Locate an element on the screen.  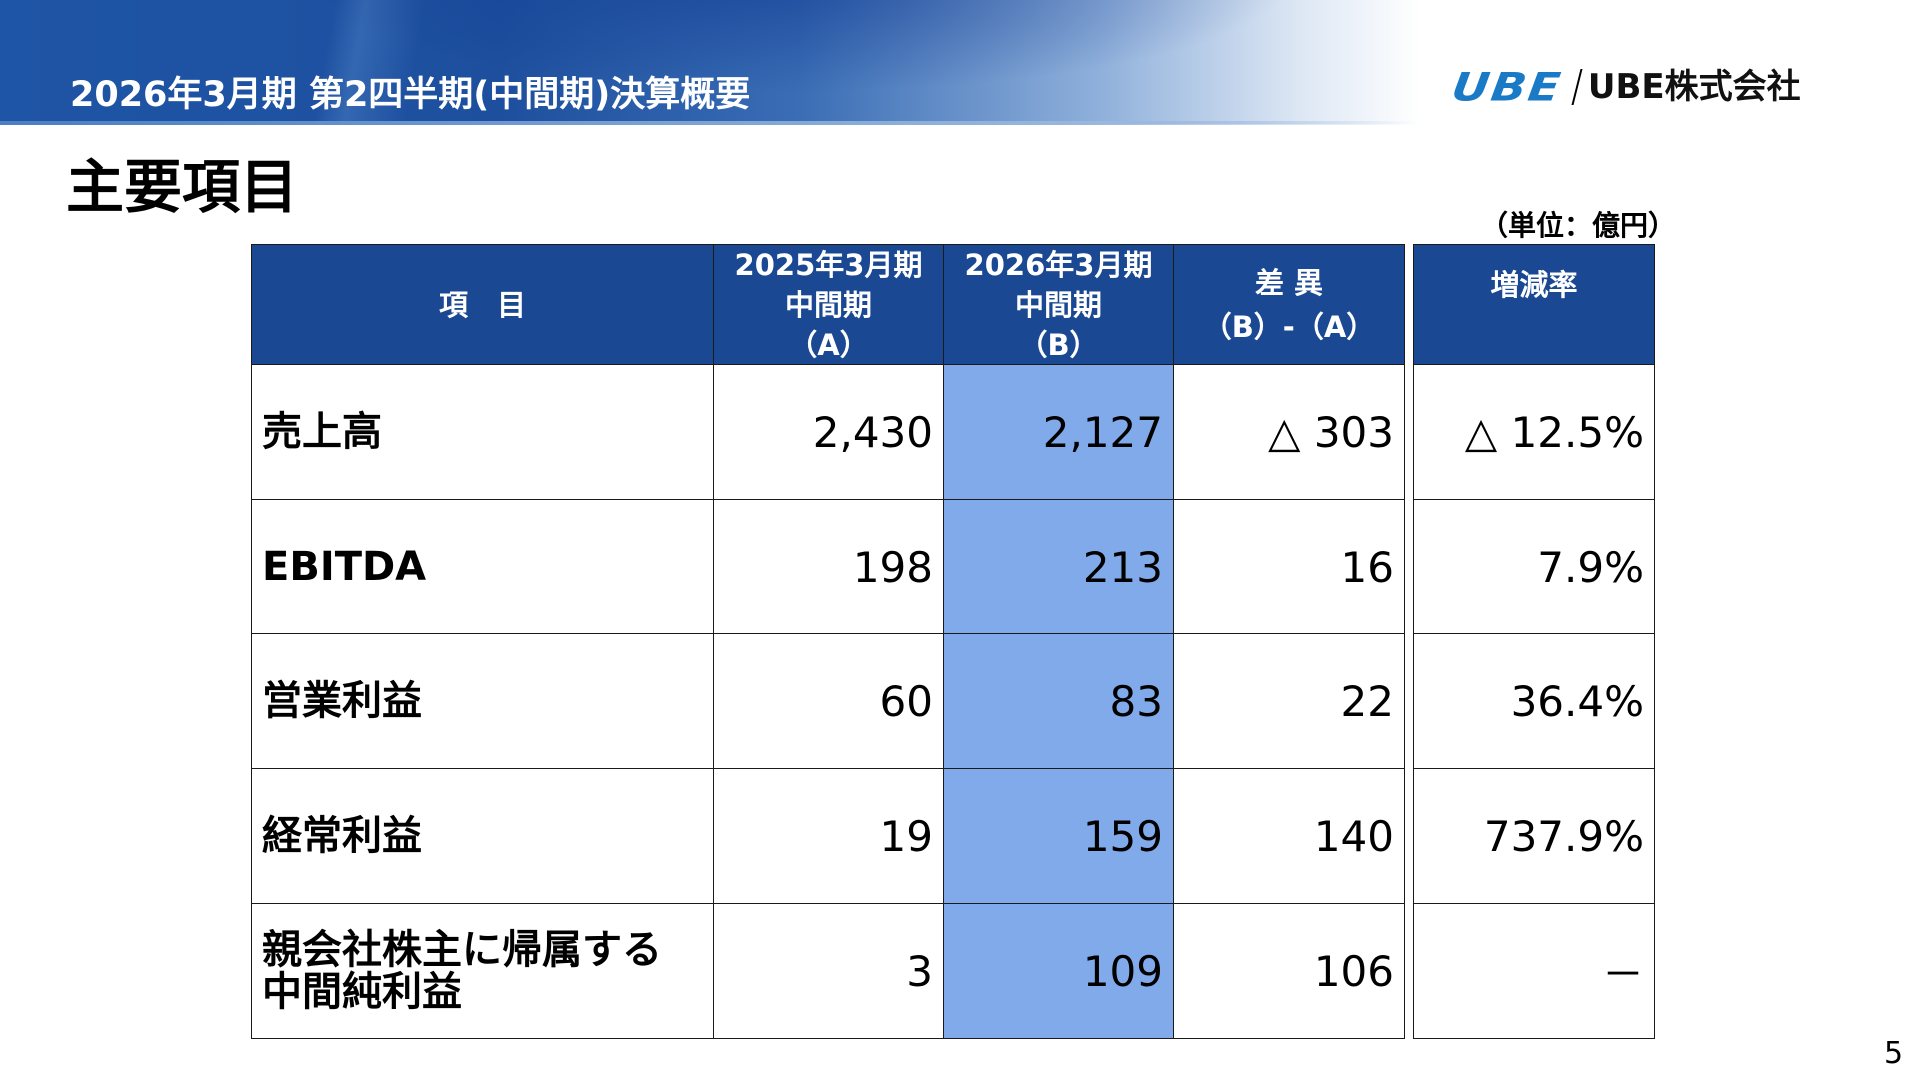
table-cell-value-rate: － is located at coordinates (1534, 971).